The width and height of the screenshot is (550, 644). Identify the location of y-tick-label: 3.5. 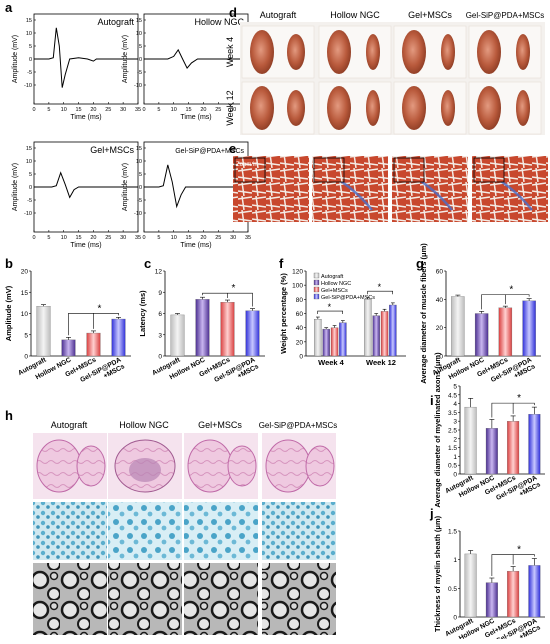
(452, 413).